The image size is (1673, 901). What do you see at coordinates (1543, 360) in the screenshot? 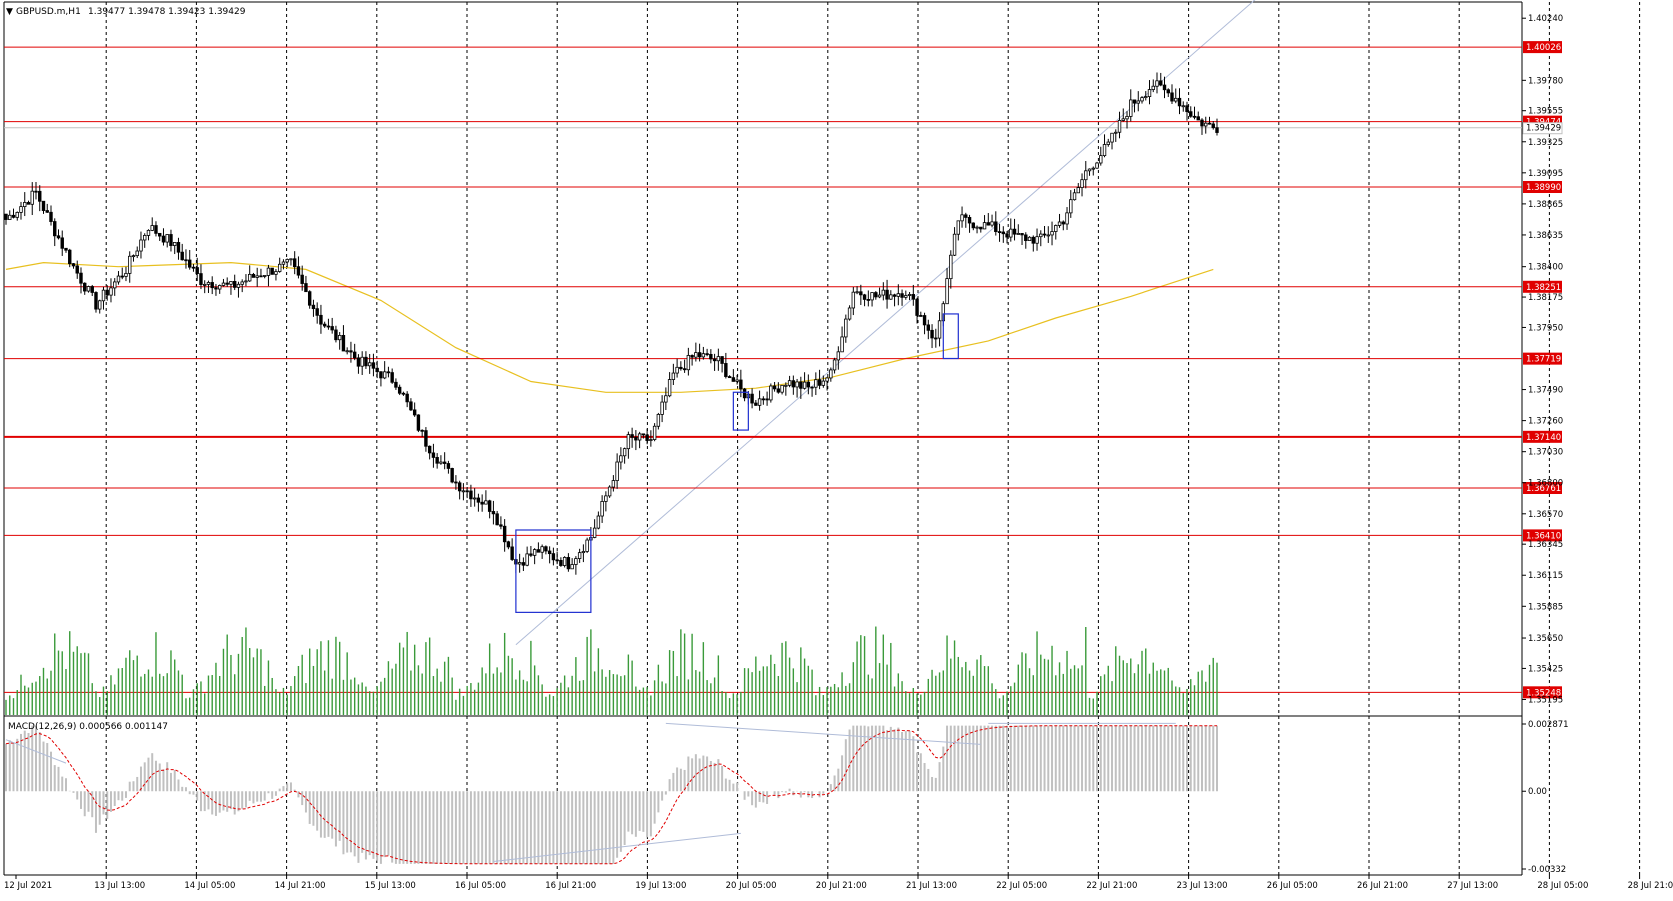
I see `level-label: 1.37719` at bounding box center [1543, 360].